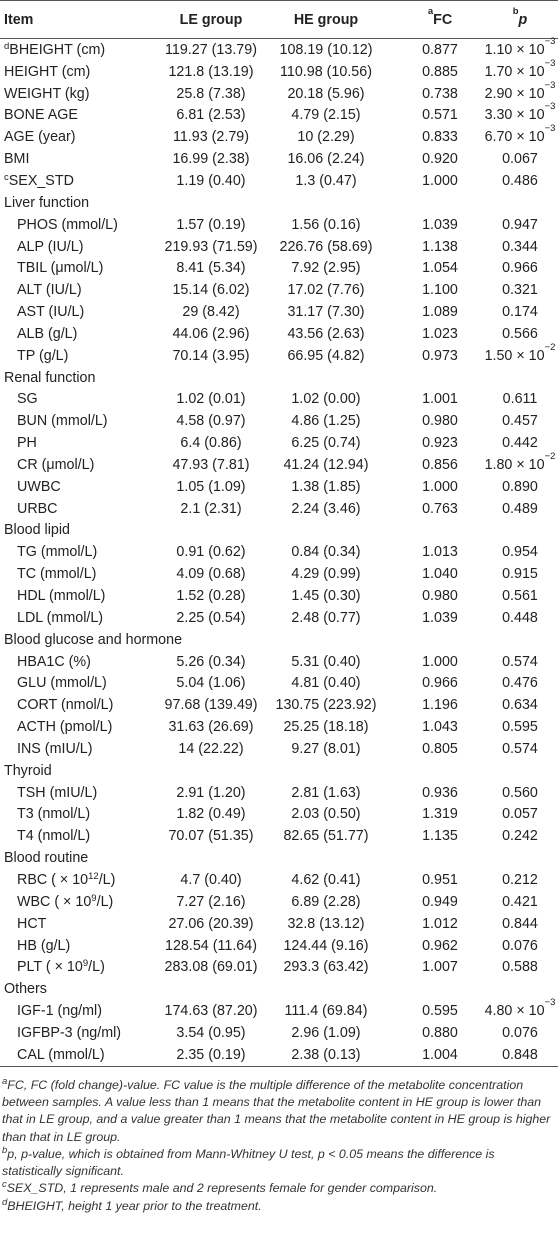 The width and height of the screenshot is (558, 1242). Describe the element at coordinates (84, 290) in the screenshot. I see `item-cell: ALT (IU/L)` at that location.